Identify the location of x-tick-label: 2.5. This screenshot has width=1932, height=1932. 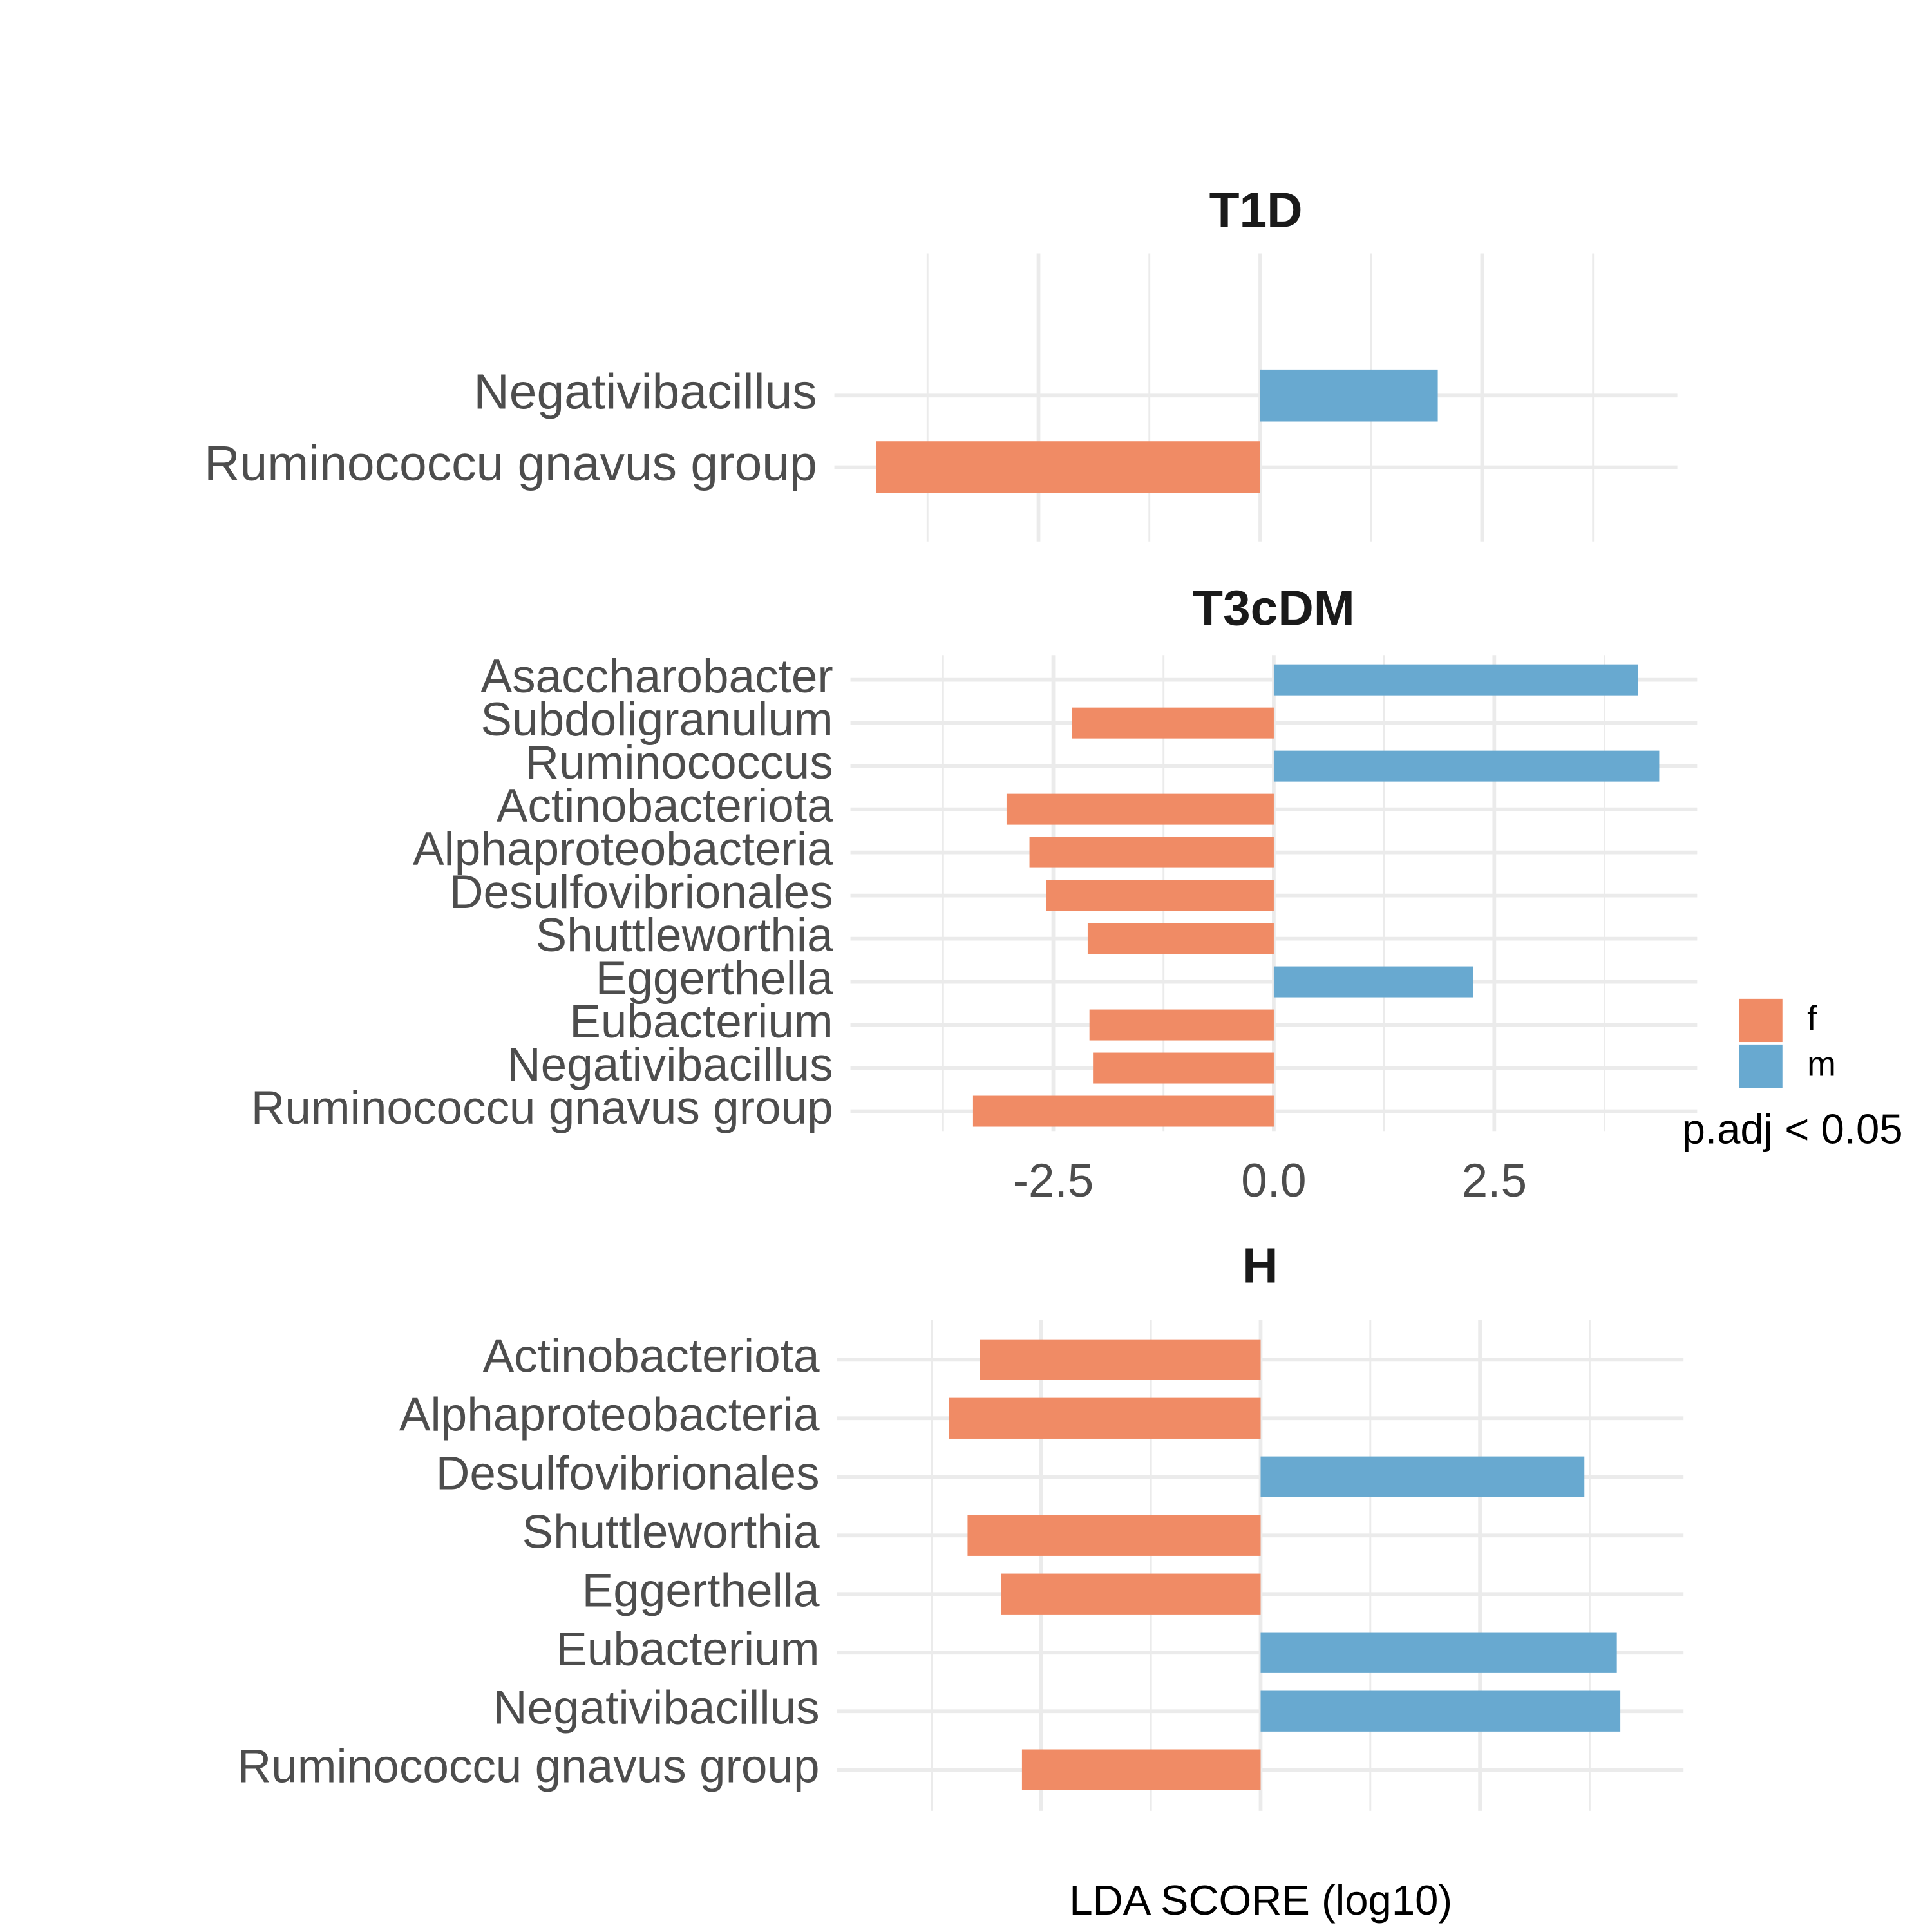
(1494, 1181).